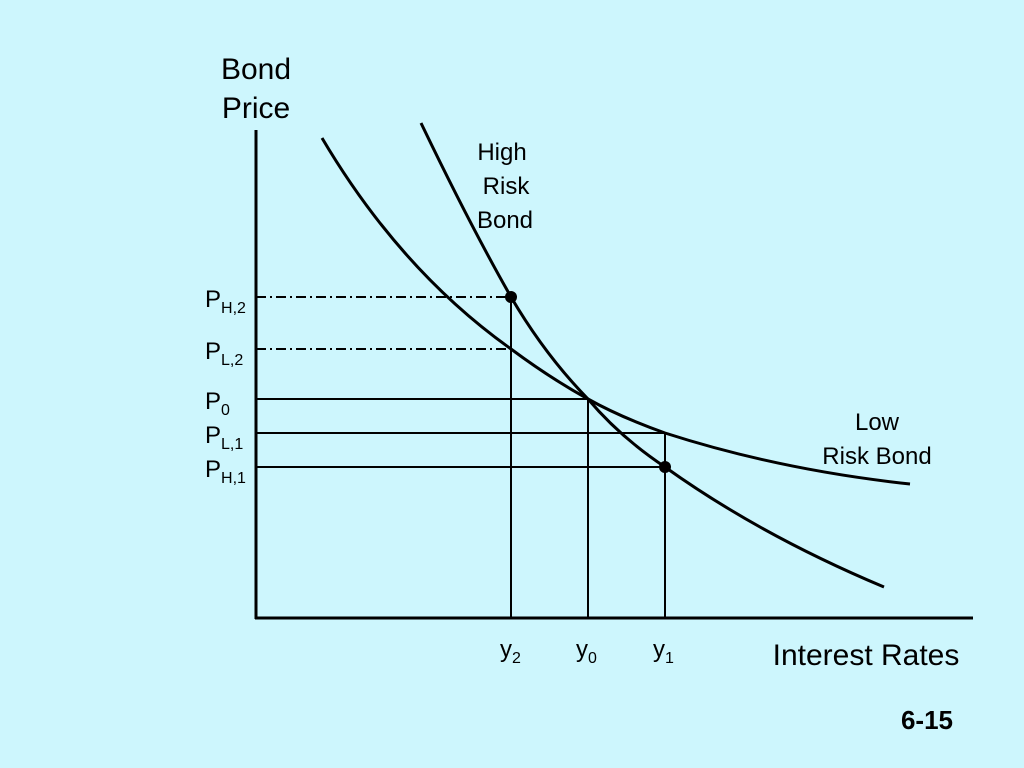  Describe the element at coordinates (669, 658) in the screenshot. I see `label-sub: 1` at that location.